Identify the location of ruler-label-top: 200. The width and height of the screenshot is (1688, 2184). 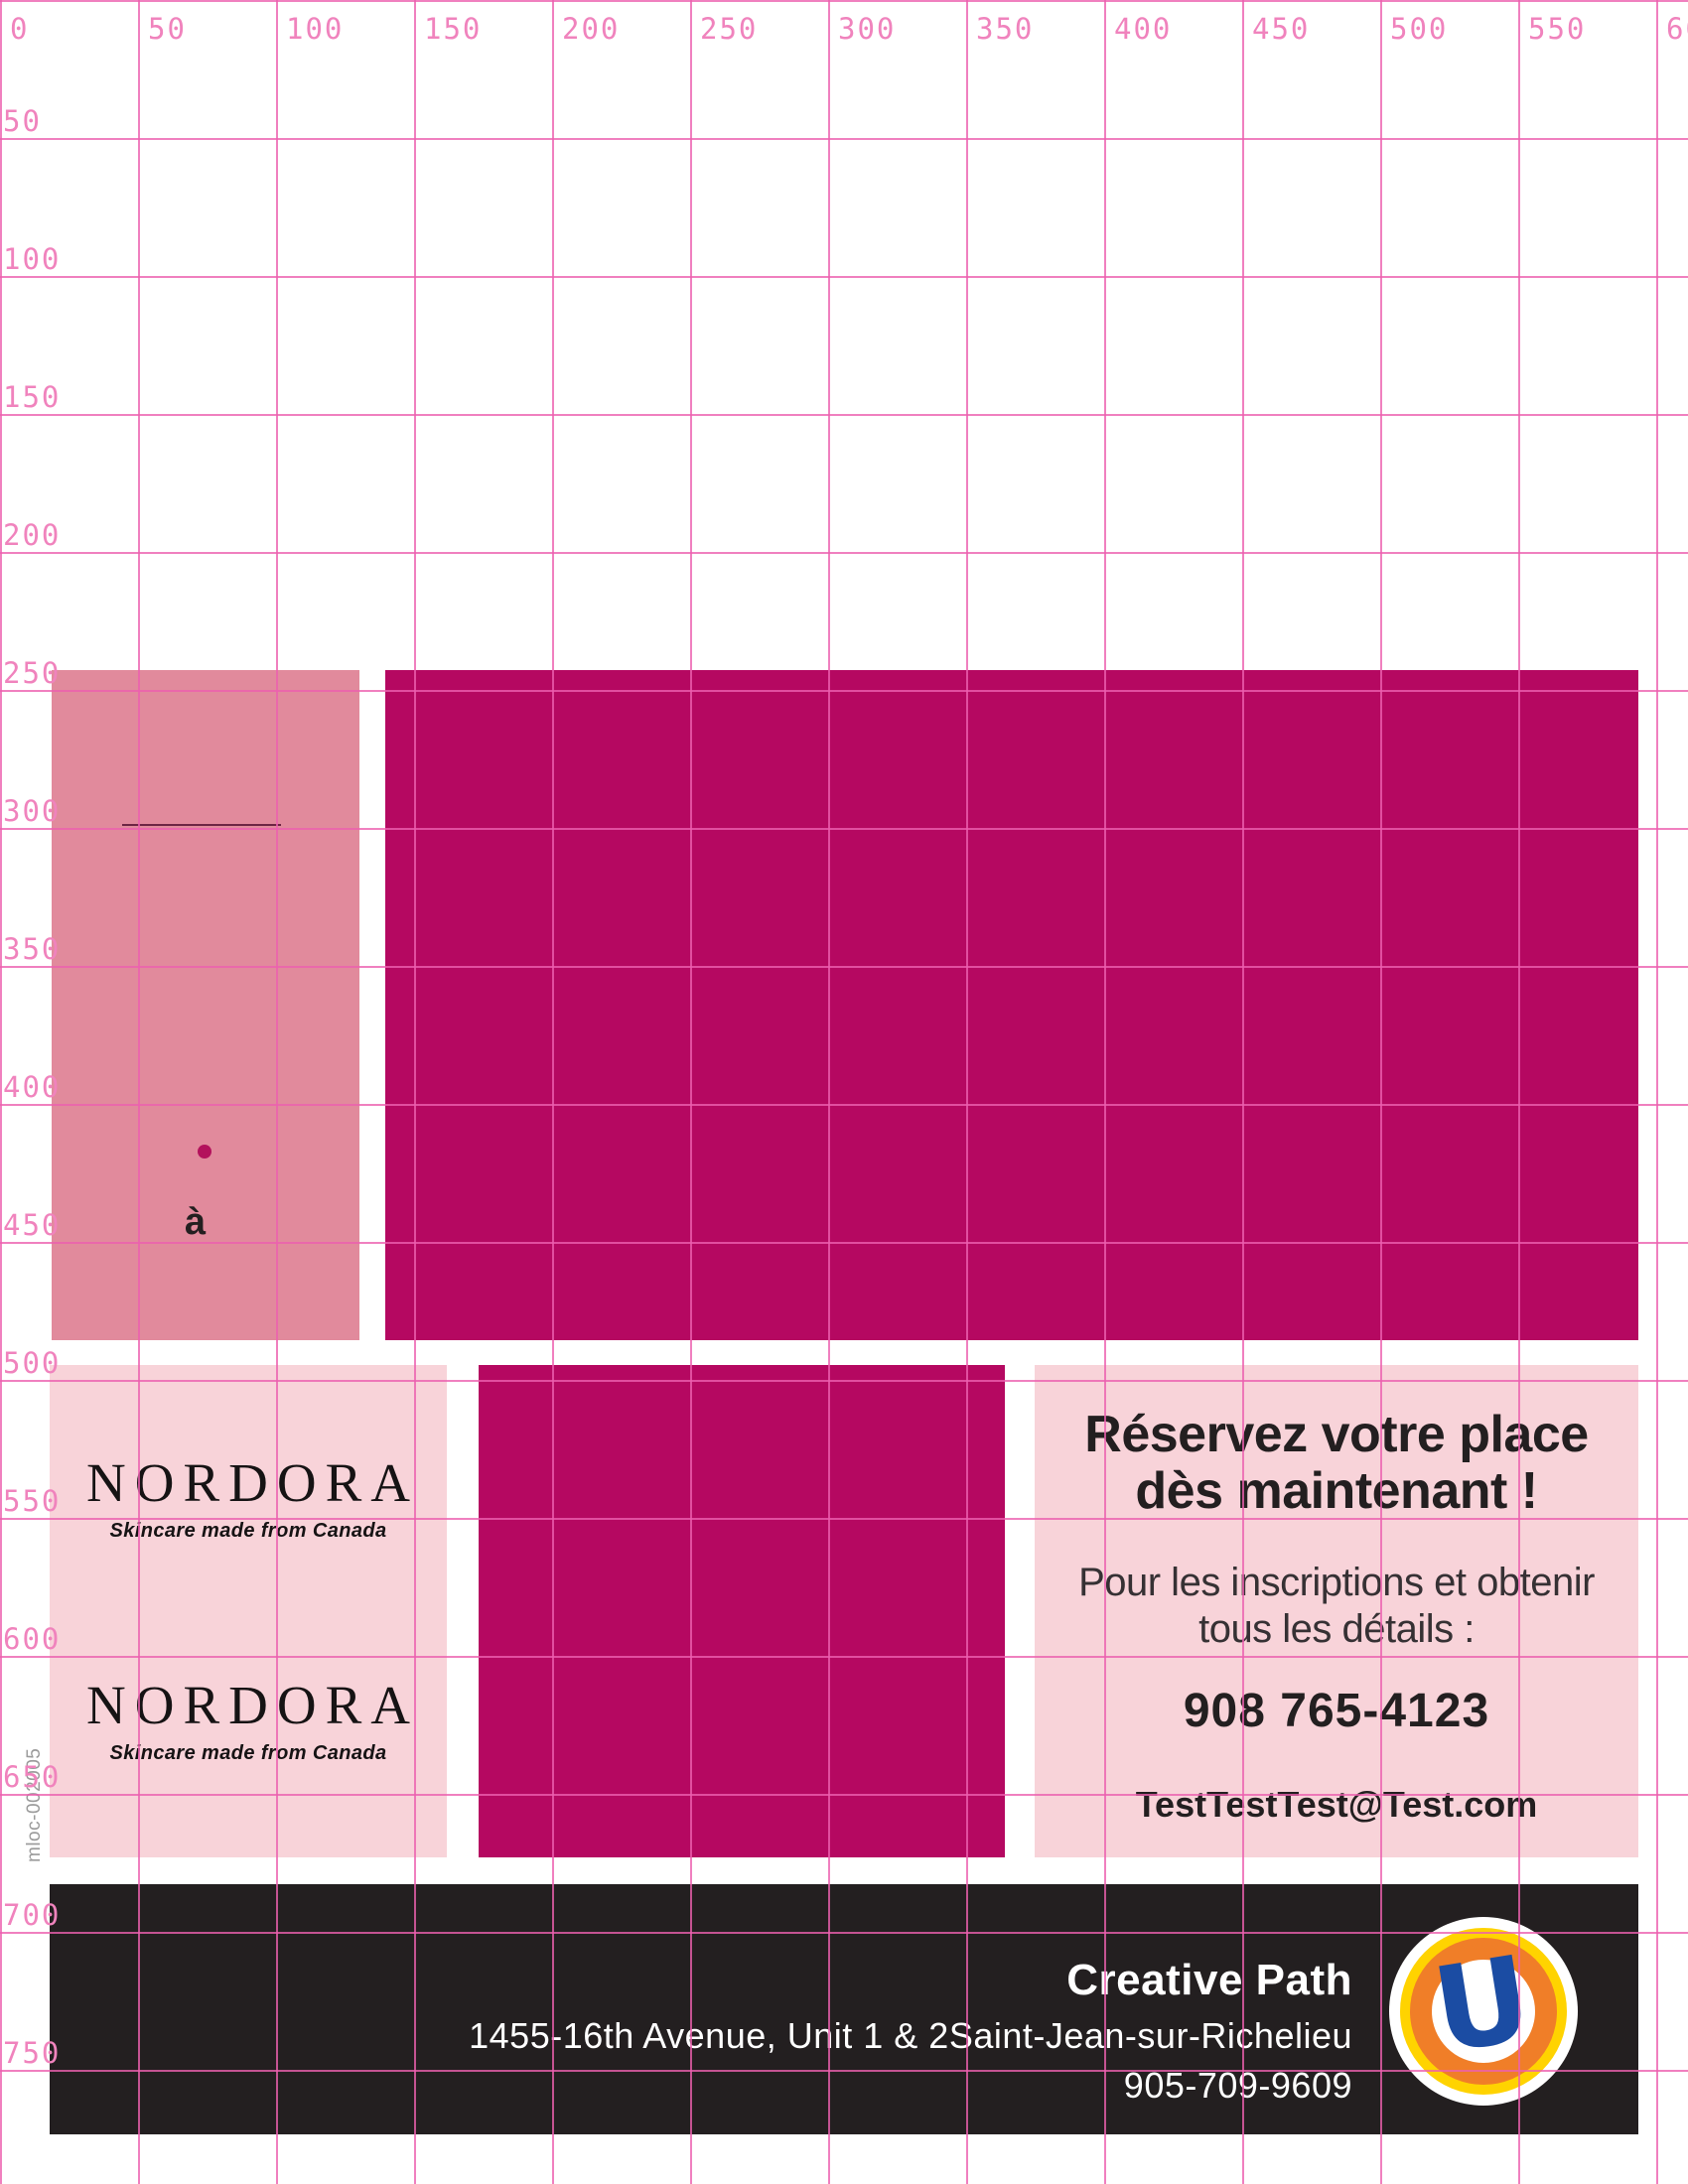
(591, 29).